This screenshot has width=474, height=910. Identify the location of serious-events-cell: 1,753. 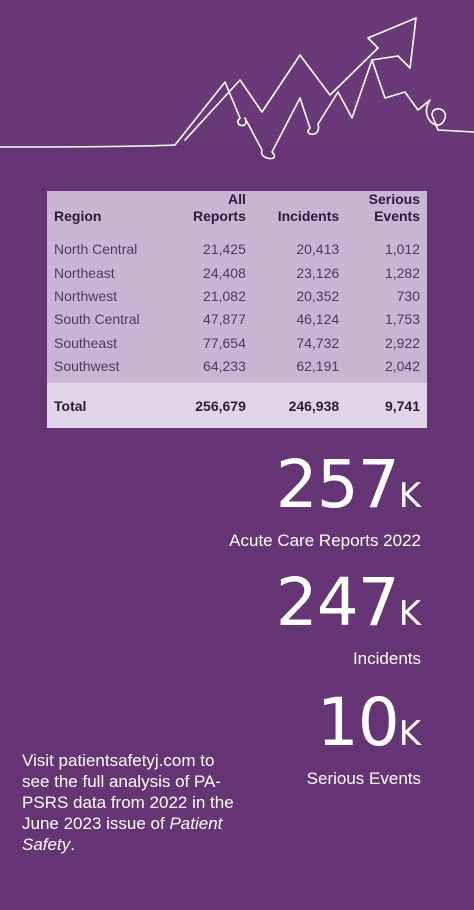
(402, 319).